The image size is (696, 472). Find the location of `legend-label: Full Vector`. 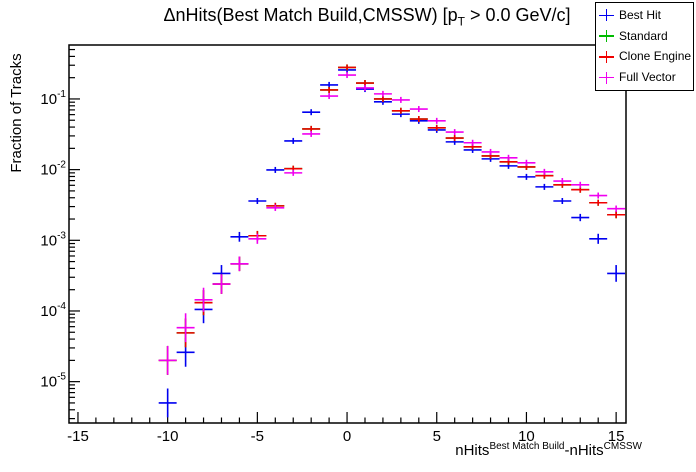

legend-label: Full Vector is located at coordinates (647, 77).